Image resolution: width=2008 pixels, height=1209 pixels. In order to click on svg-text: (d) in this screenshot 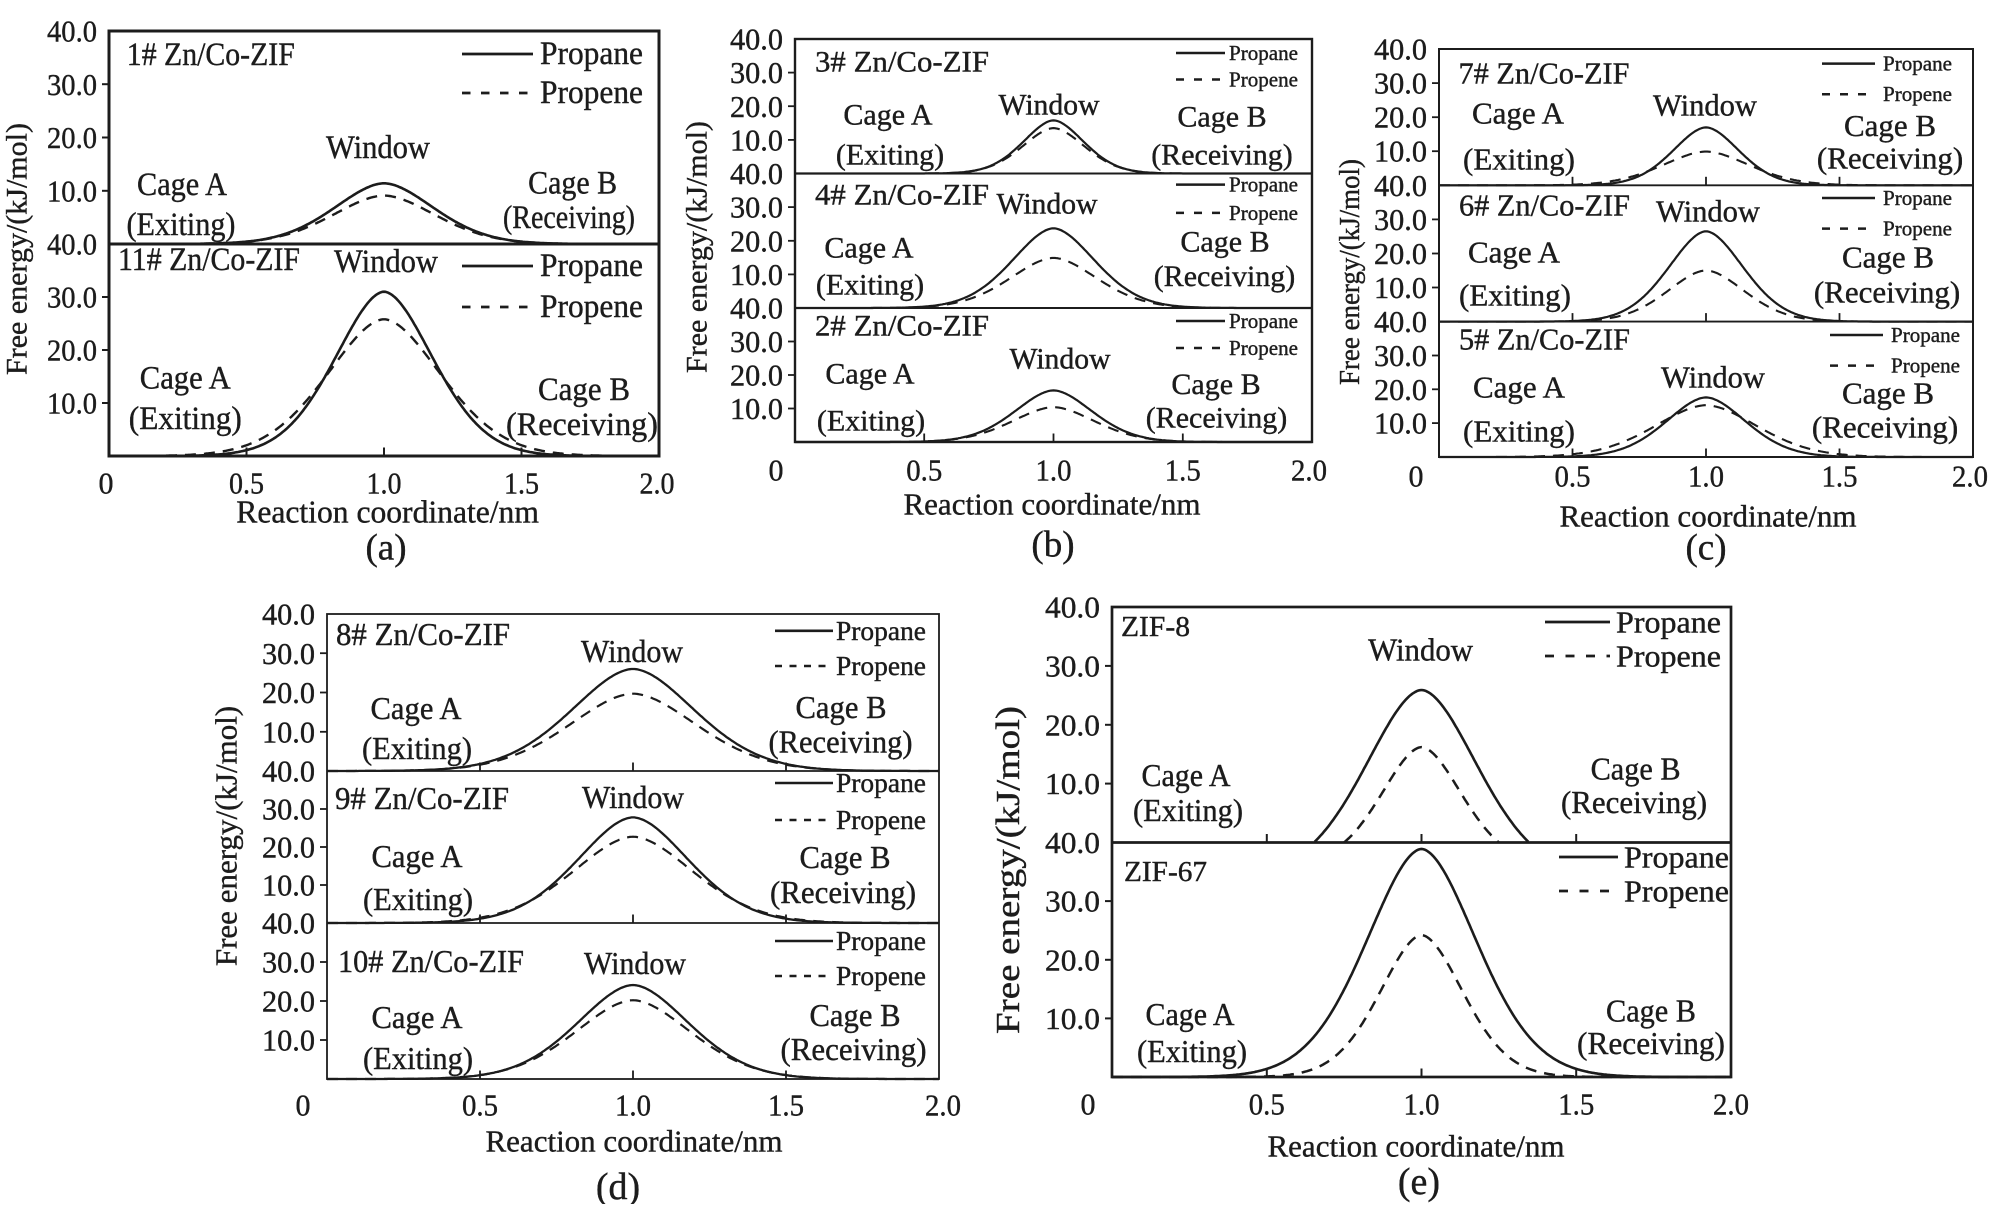, I will do `click(618, 1185)`.